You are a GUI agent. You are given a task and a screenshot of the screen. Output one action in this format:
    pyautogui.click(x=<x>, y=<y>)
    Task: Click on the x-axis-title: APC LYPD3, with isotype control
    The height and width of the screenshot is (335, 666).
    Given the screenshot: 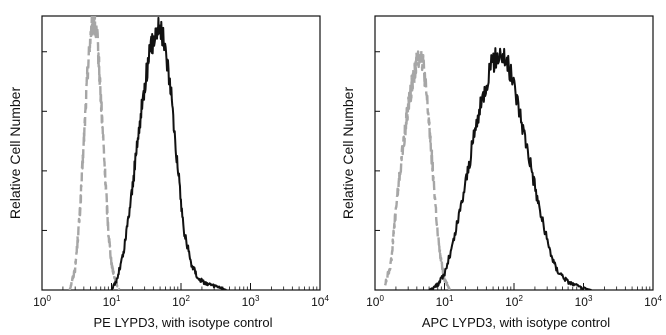 What is the action you would take?
    pyautogui.click(x=516, y=322)
    